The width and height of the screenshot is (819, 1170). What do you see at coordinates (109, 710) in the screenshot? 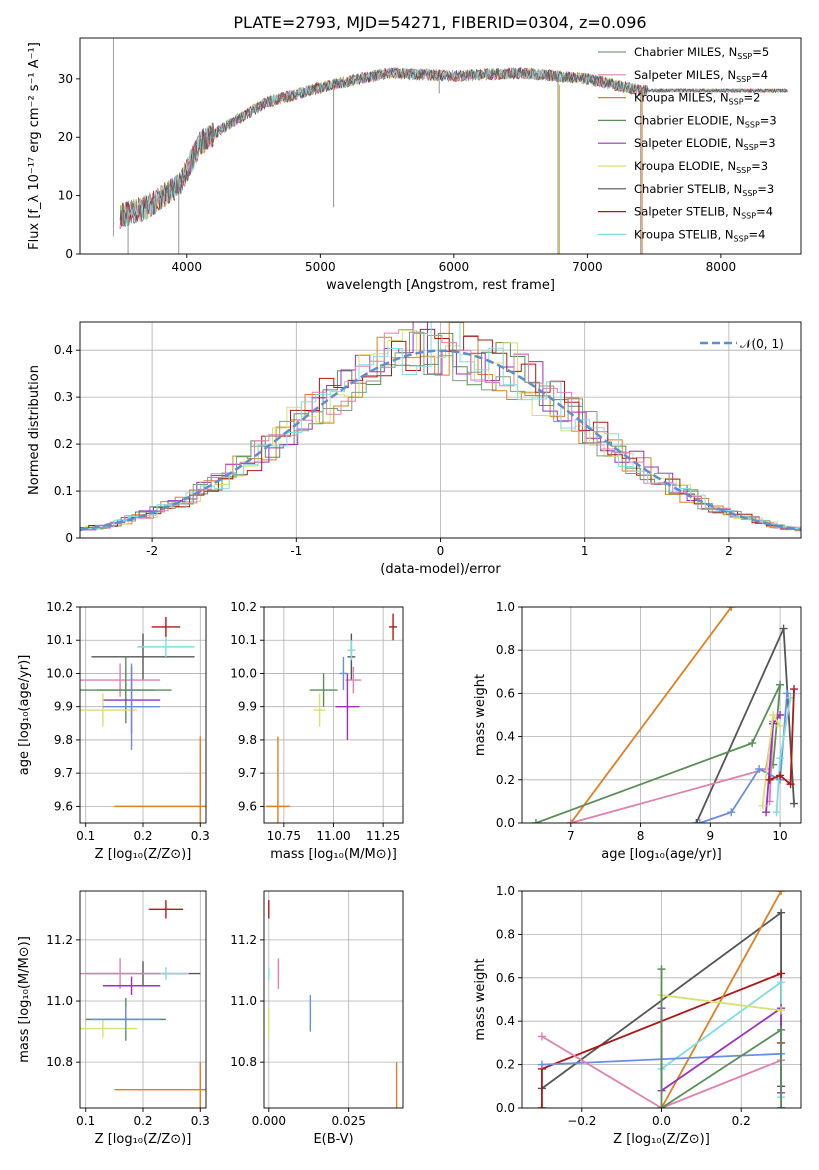
I see `errorbar-kroupa_elodie` at bounding box center [109, 710].